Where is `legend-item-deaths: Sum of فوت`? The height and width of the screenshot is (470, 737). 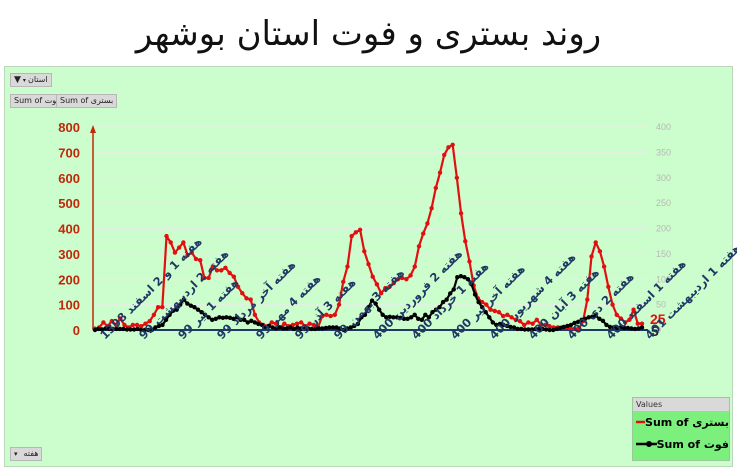
legend-item-deaths: Sum of فوت is located at coordinates (681, 444).